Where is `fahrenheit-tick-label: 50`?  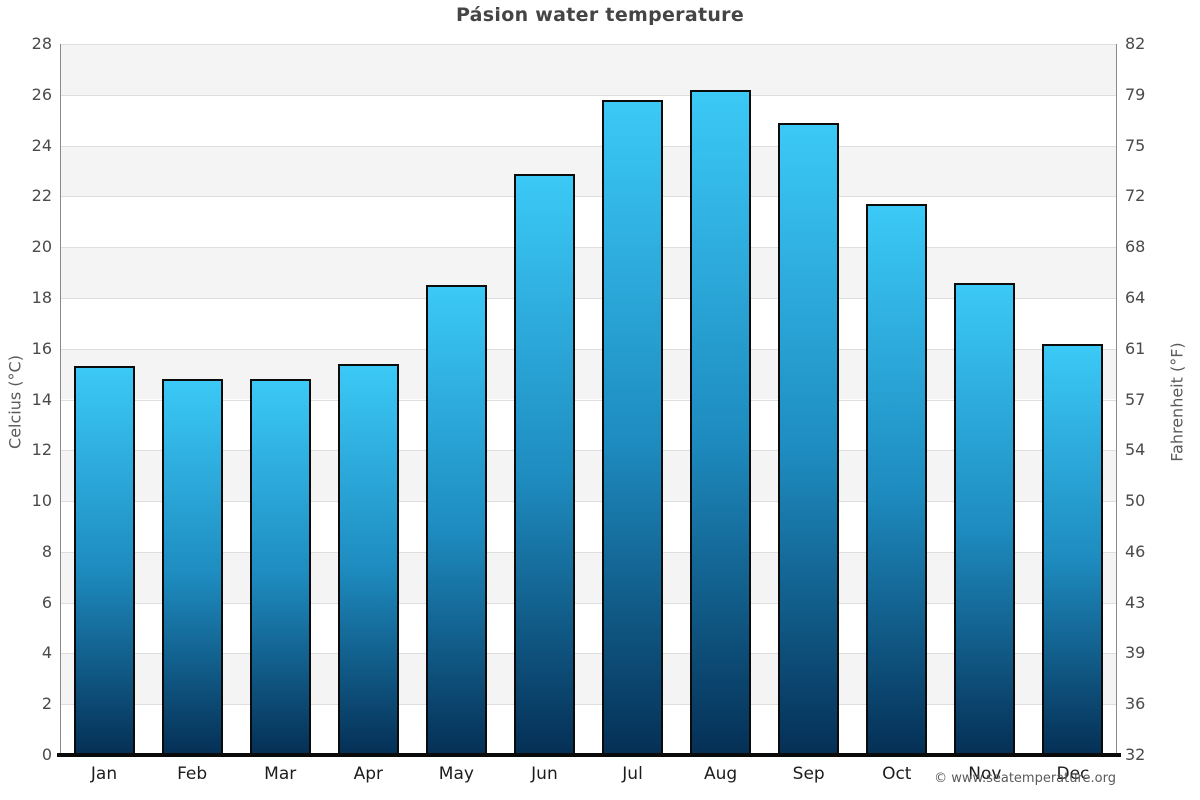
fahrenheit-tick-label: 50 is located at coordinates (1135, 501).